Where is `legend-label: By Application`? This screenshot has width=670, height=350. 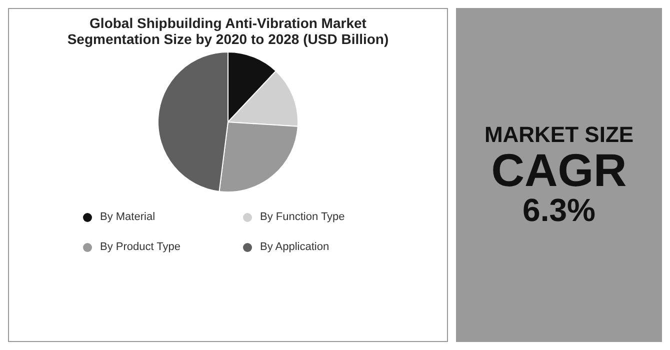 legend-label: By Application is located at coordinates (295, 247).